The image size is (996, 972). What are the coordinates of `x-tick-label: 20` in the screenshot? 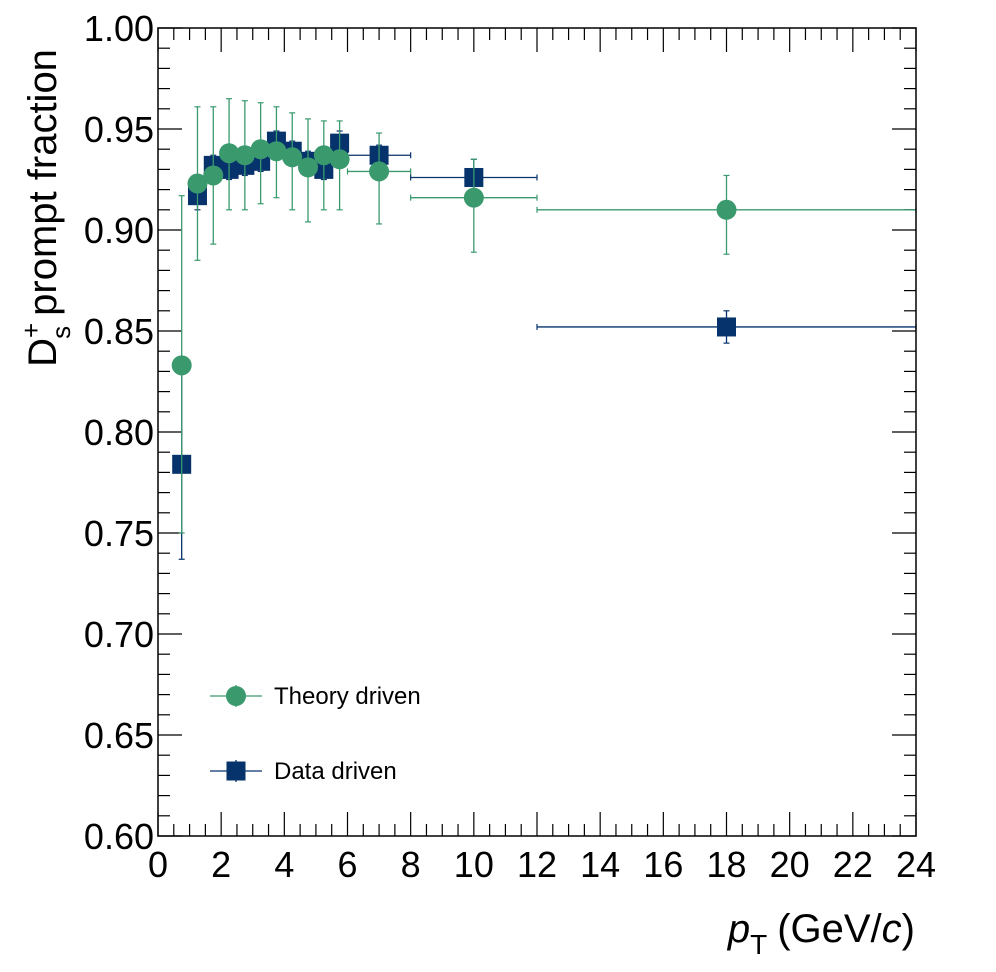 It's located at (790, 864).